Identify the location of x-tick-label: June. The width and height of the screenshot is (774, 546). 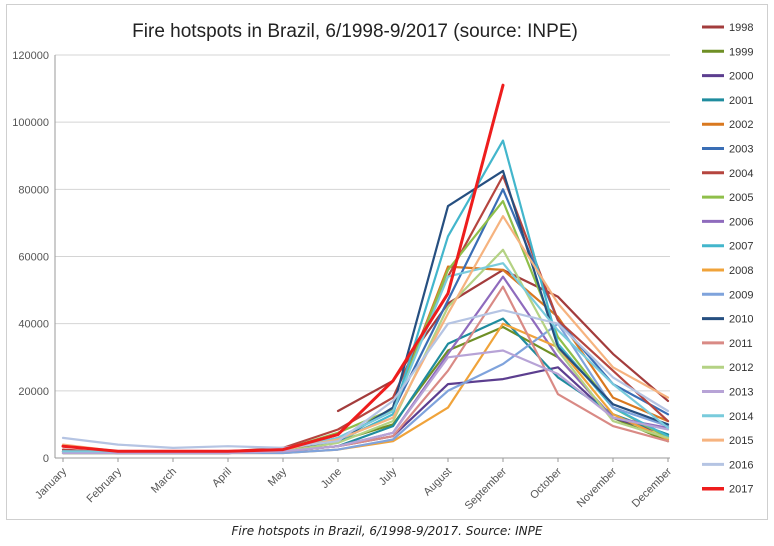
(331, 478).